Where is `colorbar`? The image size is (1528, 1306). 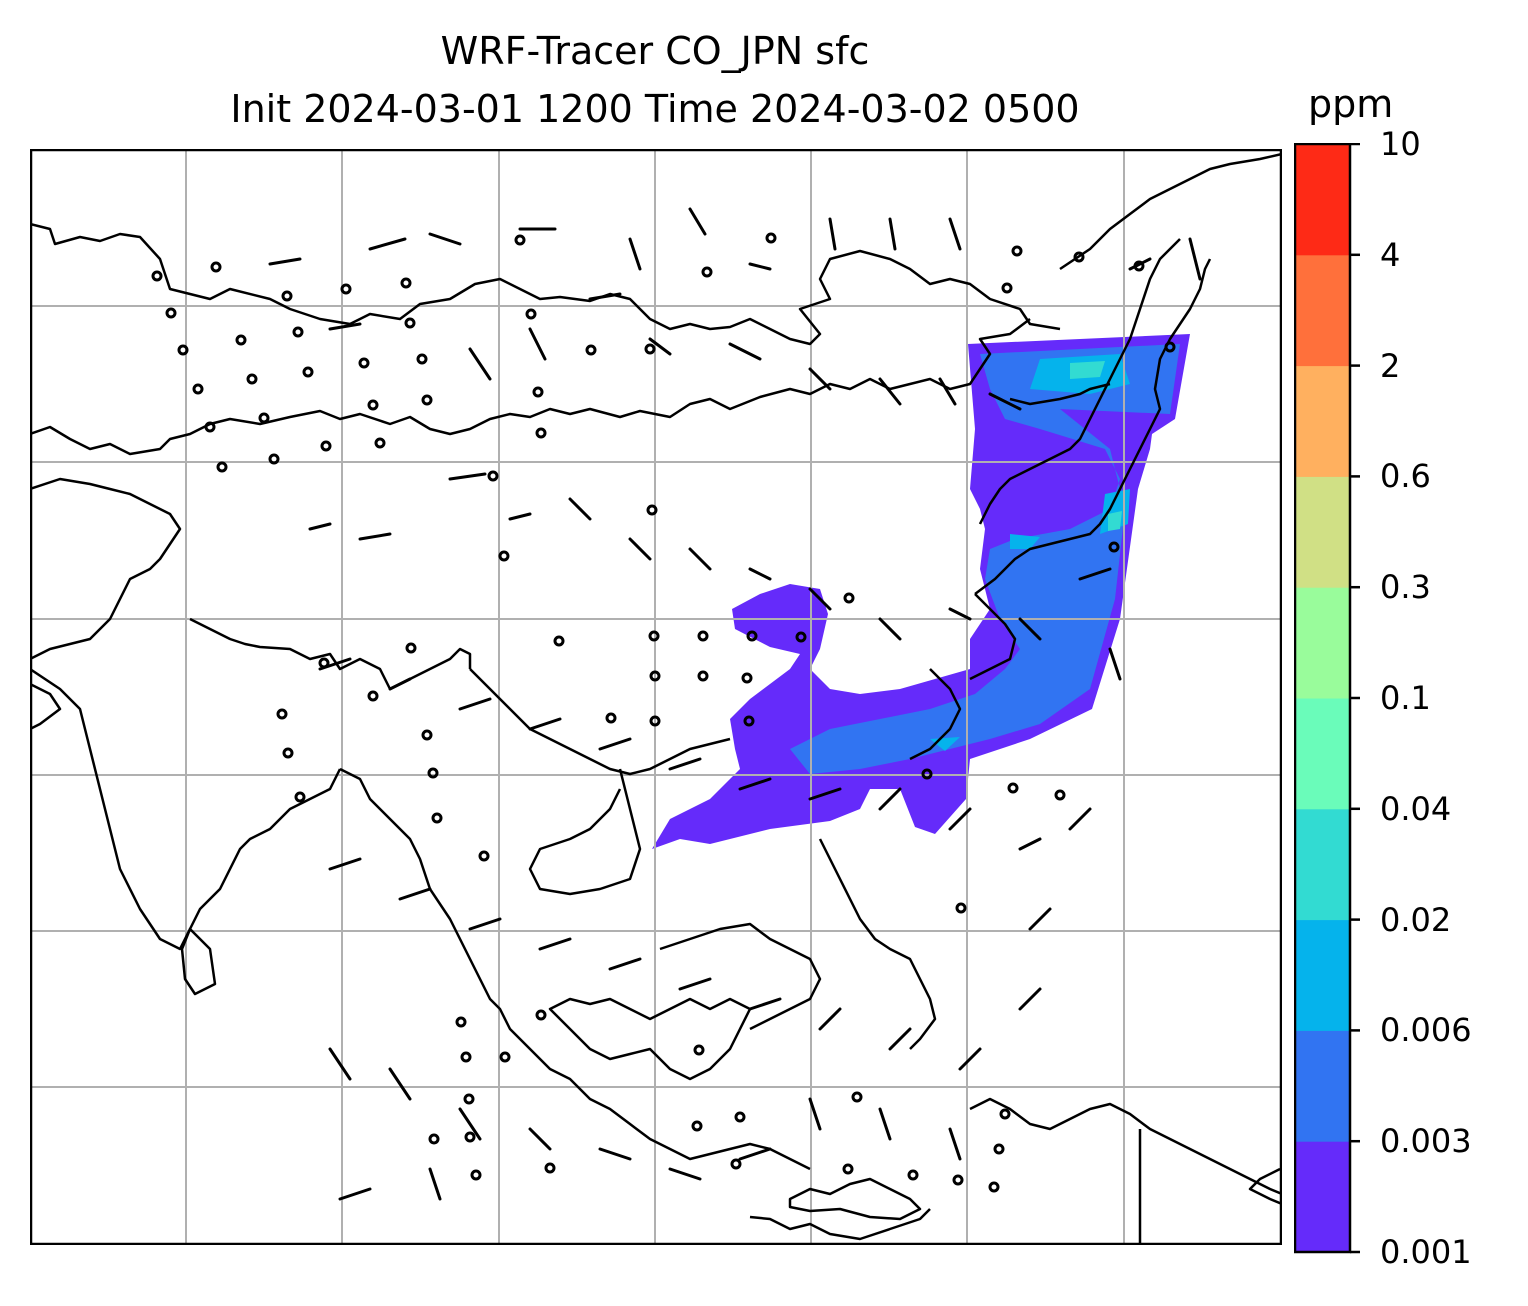 colorbar is located at coordinates (1327, 698).